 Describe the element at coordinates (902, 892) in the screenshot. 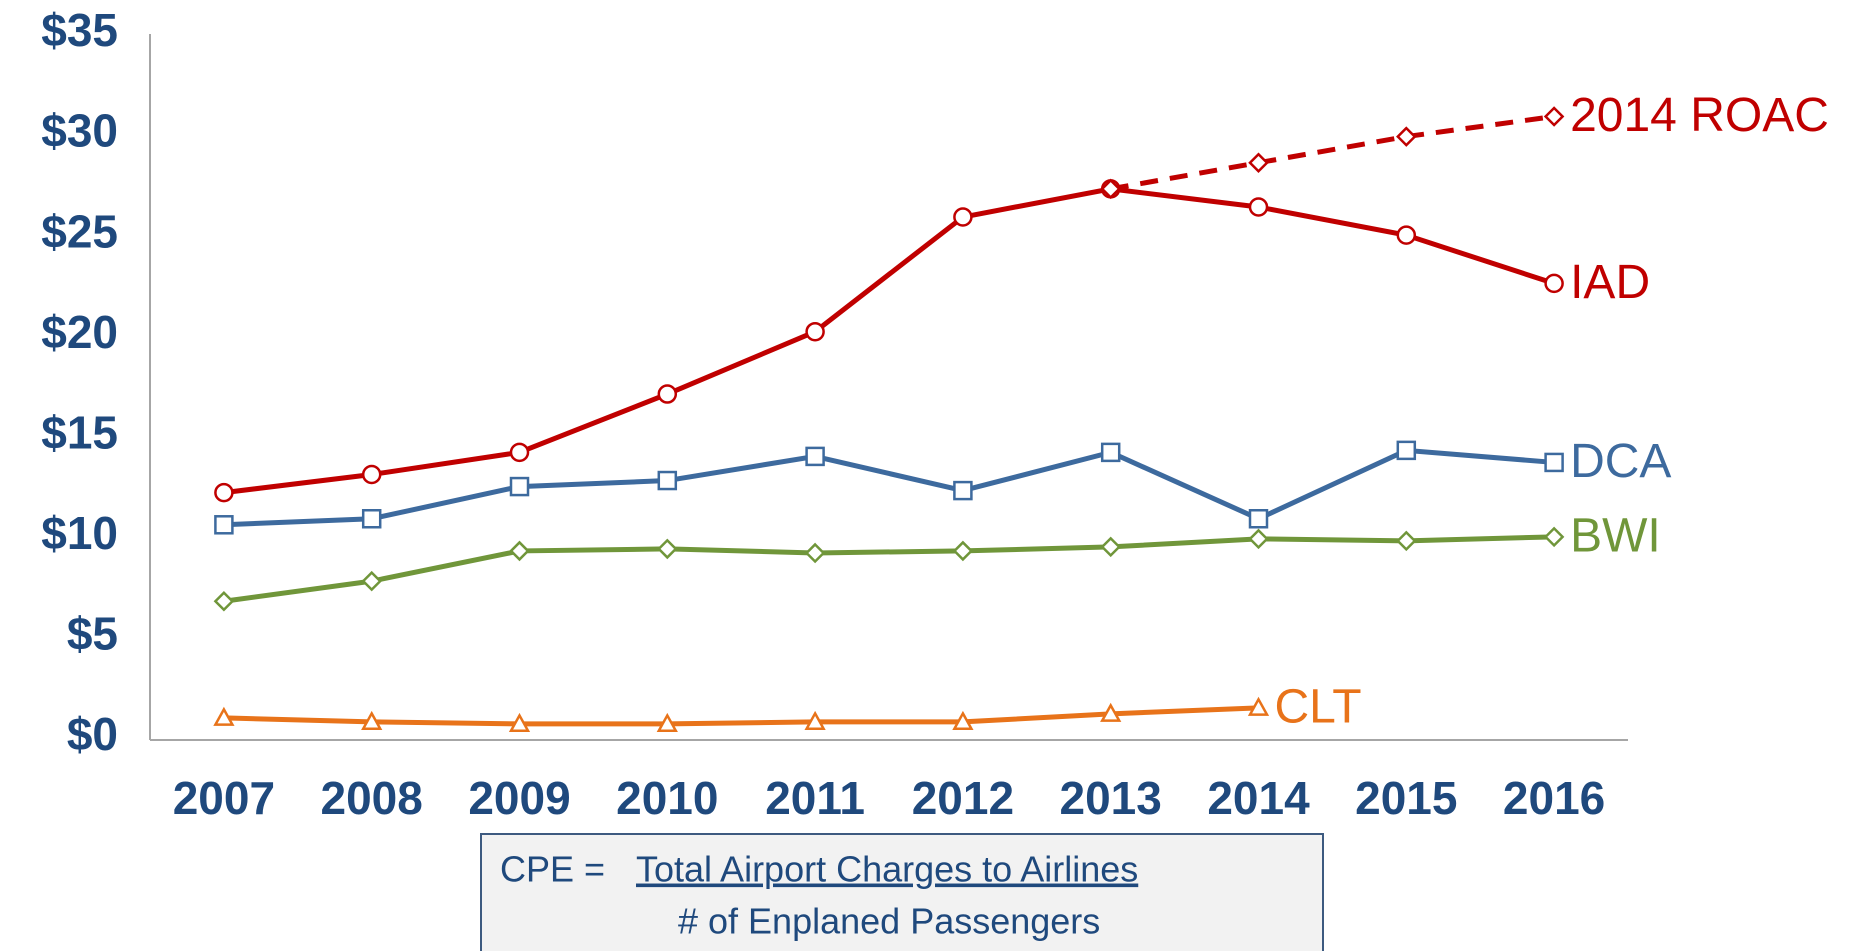

I see `formula-box` at that location.